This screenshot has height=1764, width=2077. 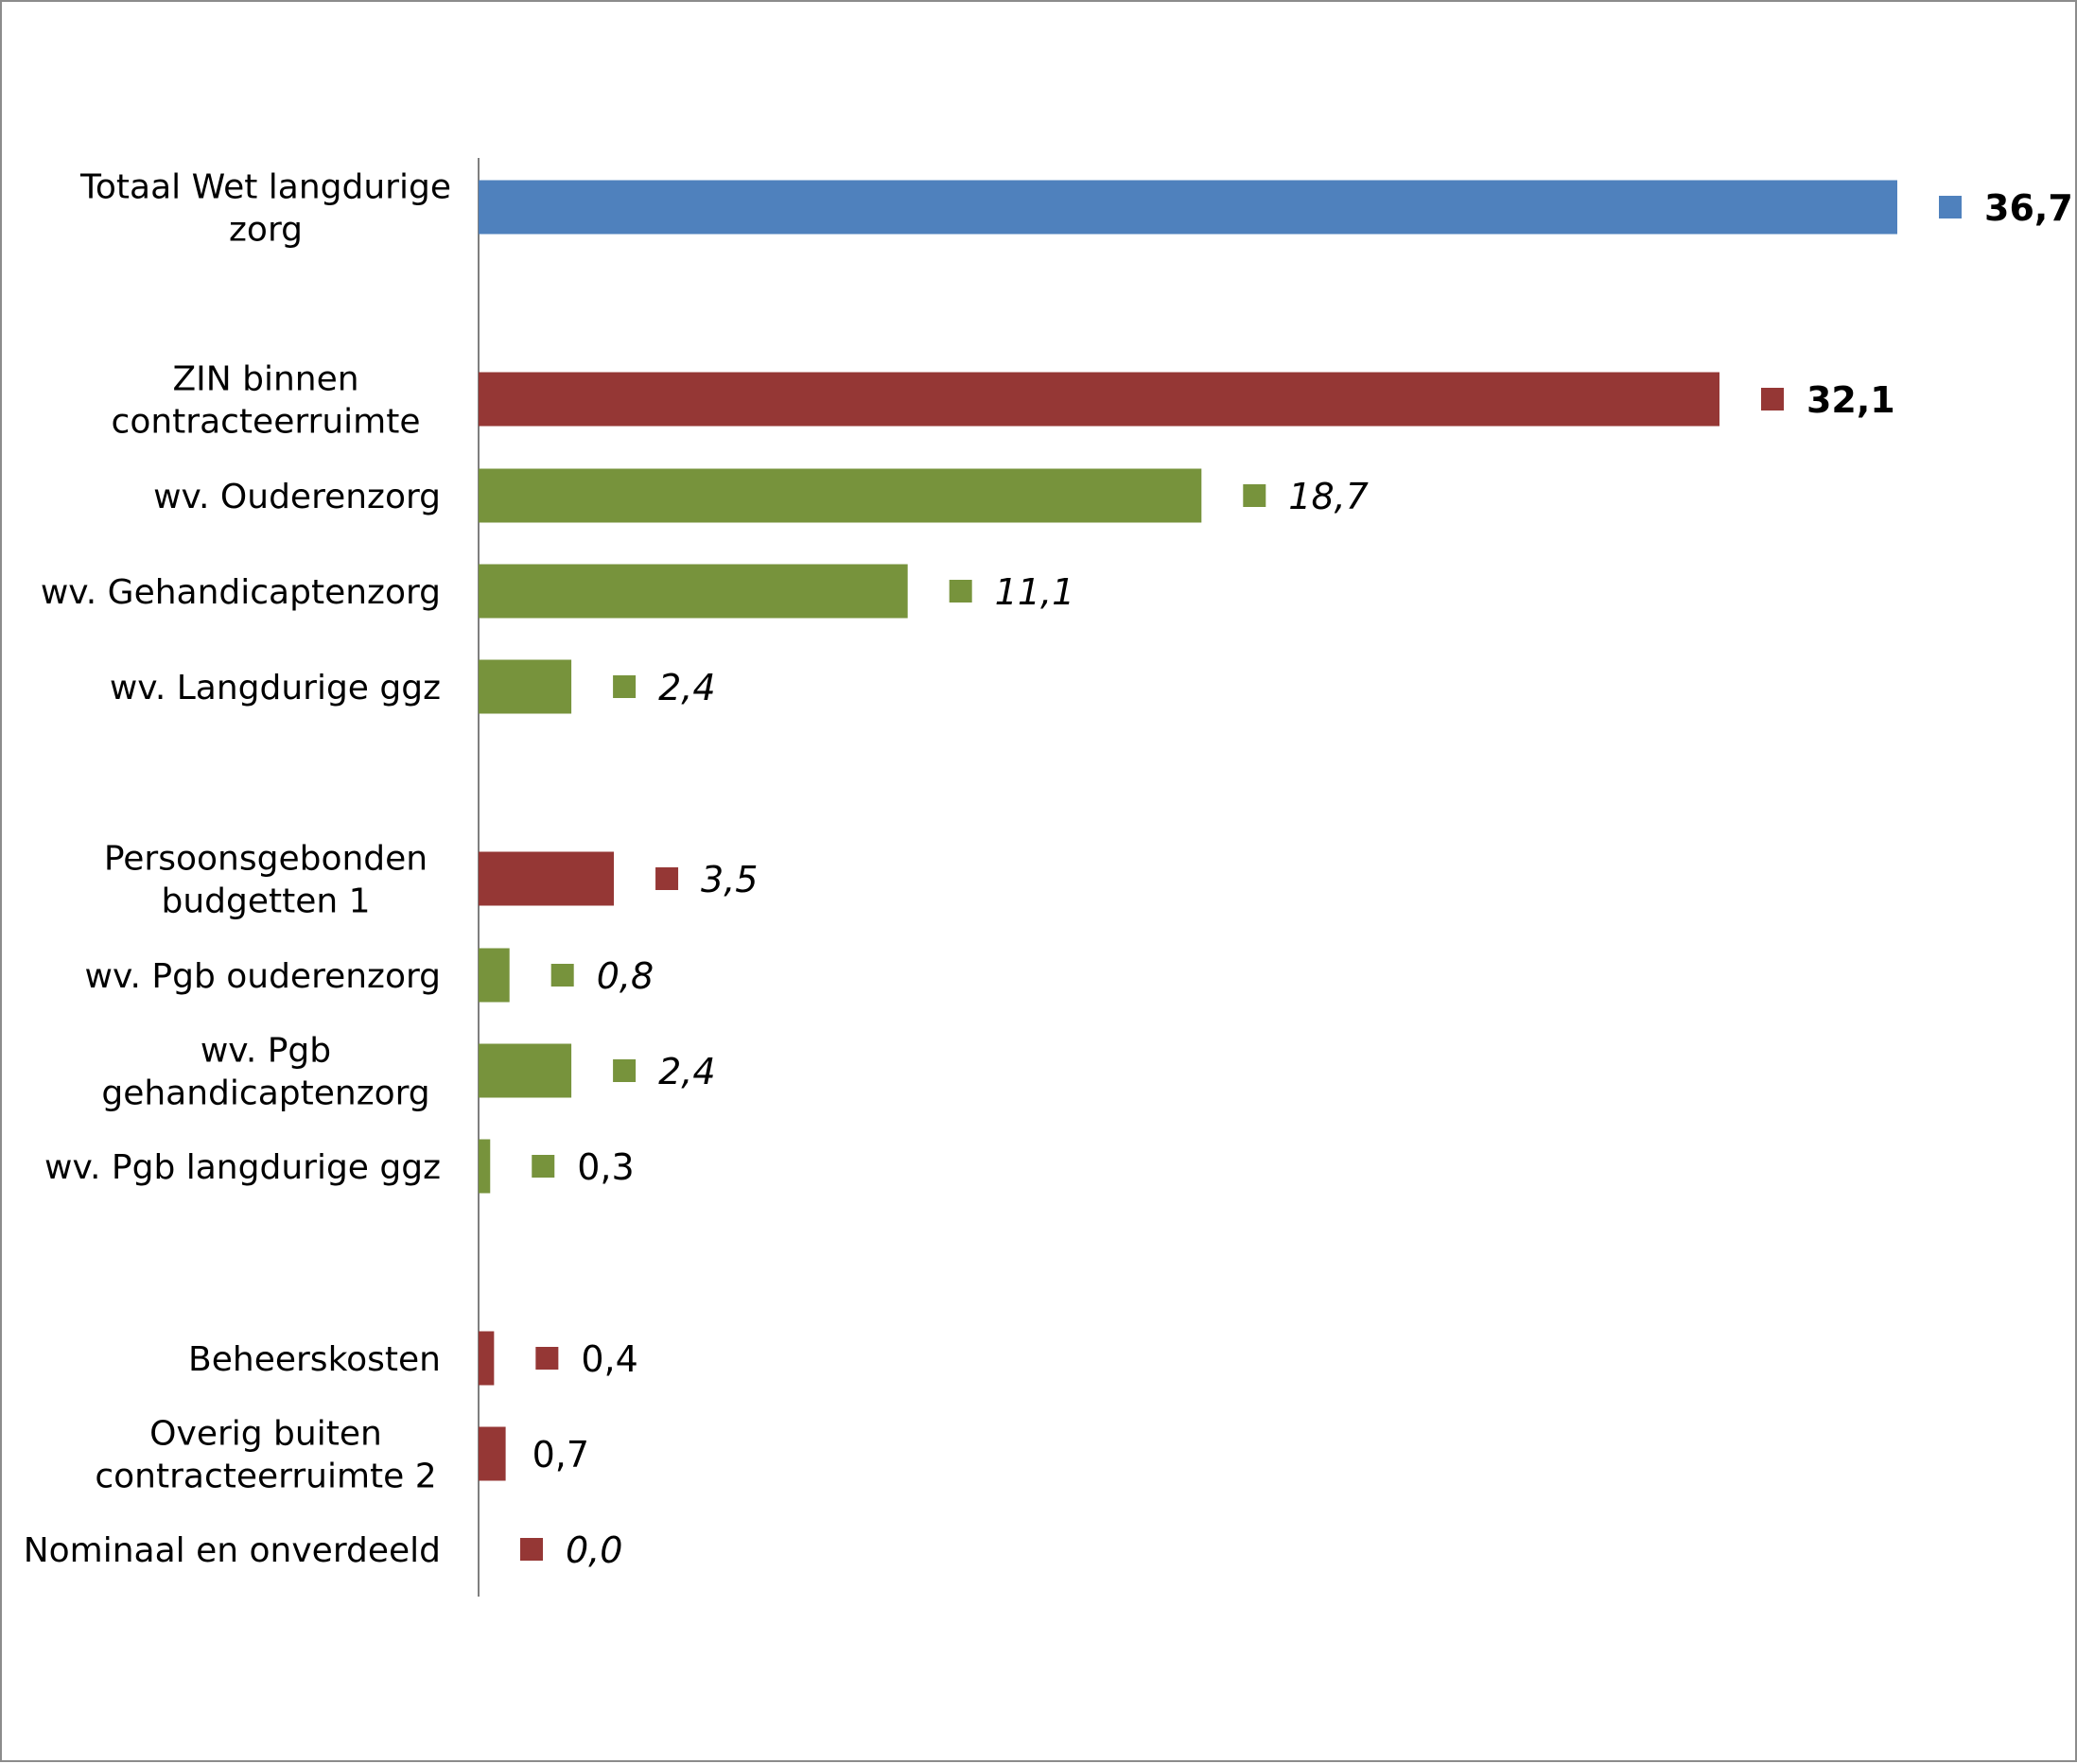 What do you see at coordinates (315, 1359) in the screenshot?
I see `category-label: Beheerskosten` at bounding box center [315, 1359].